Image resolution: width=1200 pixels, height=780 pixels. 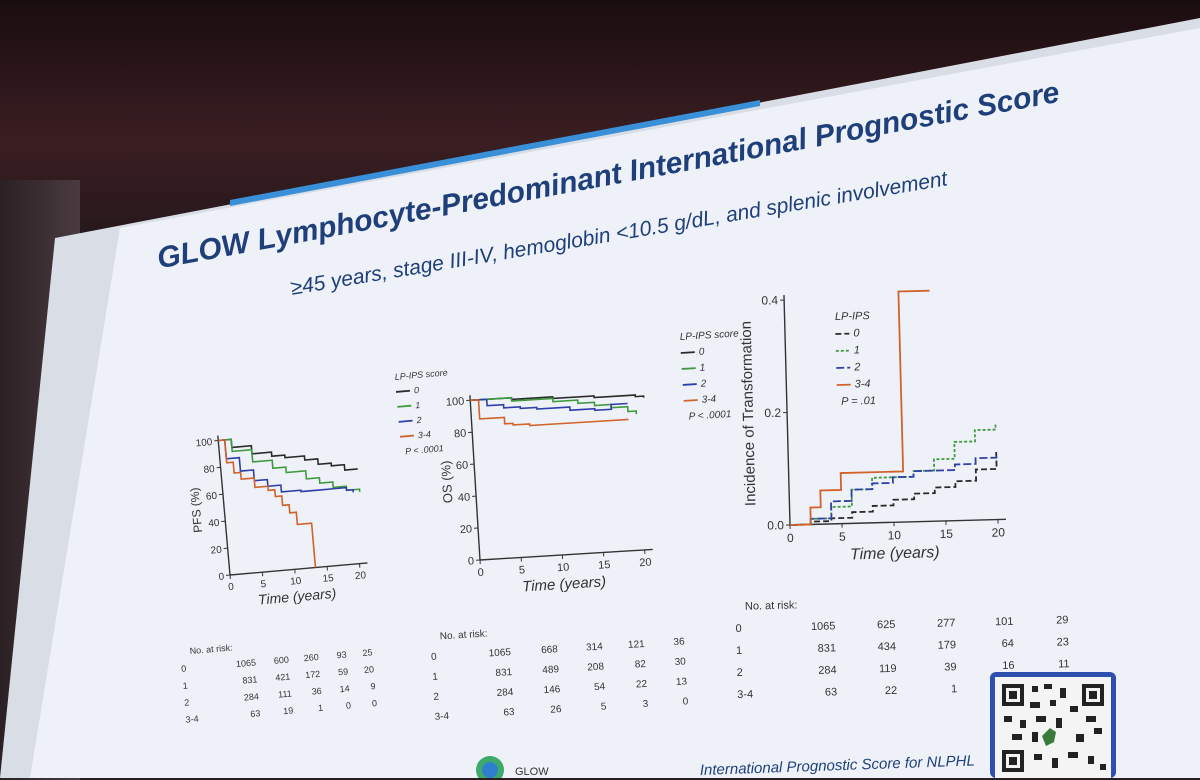 What do you see at coordinates (343, 671) in the screenshot?
I see `risk-cell: 59` at bounding box center [343, 671].